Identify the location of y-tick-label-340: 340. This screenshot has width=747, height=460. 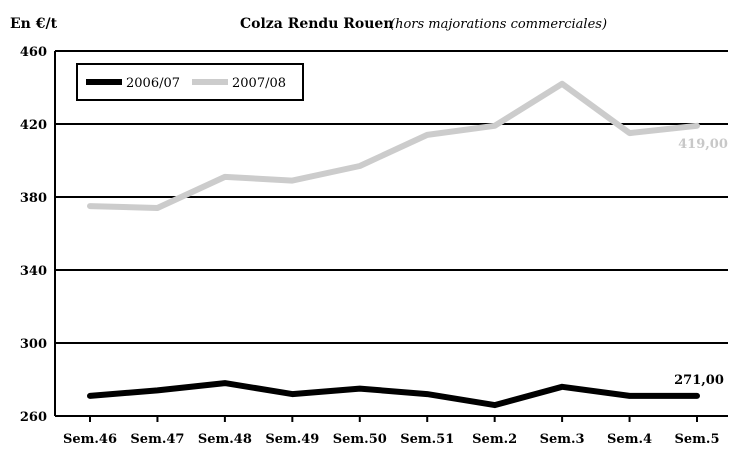
(33, 271).